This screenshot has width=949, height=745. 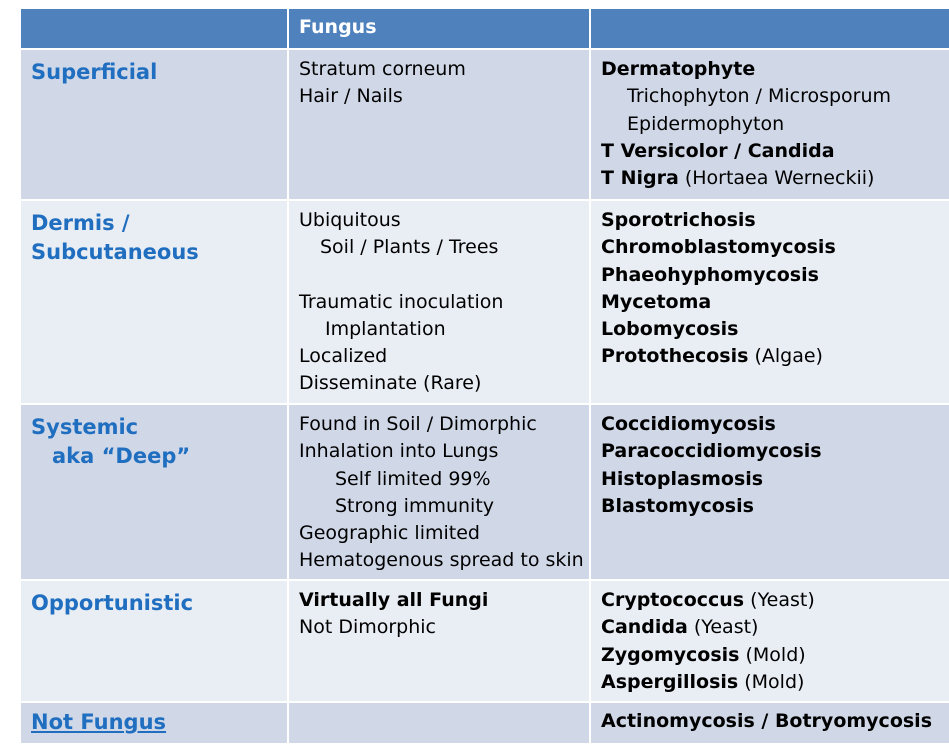 I want to click on fungus-line: Hematogenous spread to skin, so click(x=441, y=560).